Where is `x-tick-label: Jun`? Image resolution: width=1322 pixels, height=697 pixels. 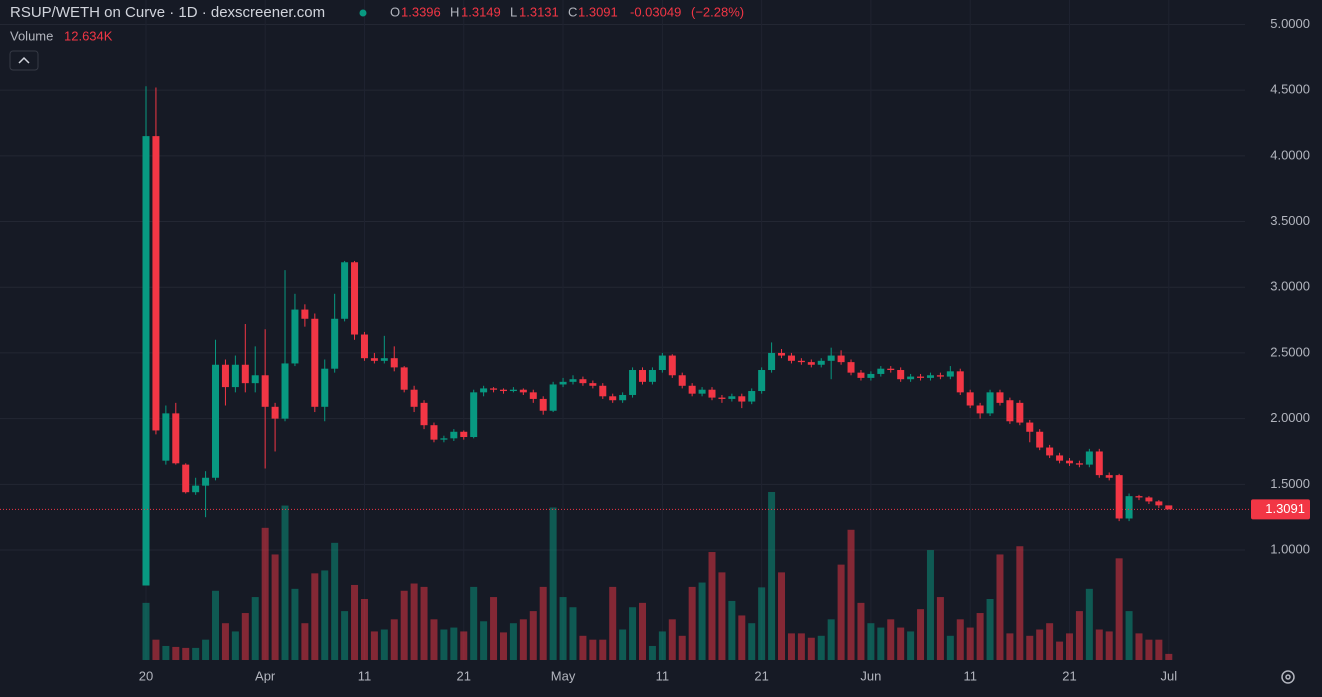
x-tick-label: Jun is located at coordinates (870, 675).